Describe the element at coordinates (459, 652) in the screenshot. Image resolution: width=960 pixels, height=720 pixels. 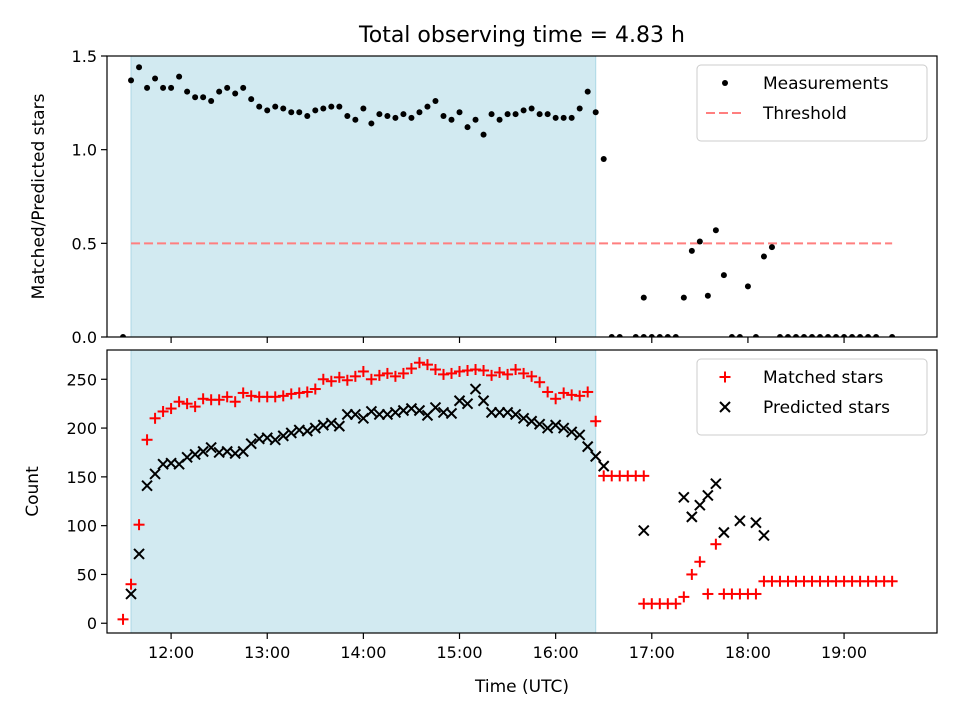
I see `x-tick-label: 15:00` at that location.